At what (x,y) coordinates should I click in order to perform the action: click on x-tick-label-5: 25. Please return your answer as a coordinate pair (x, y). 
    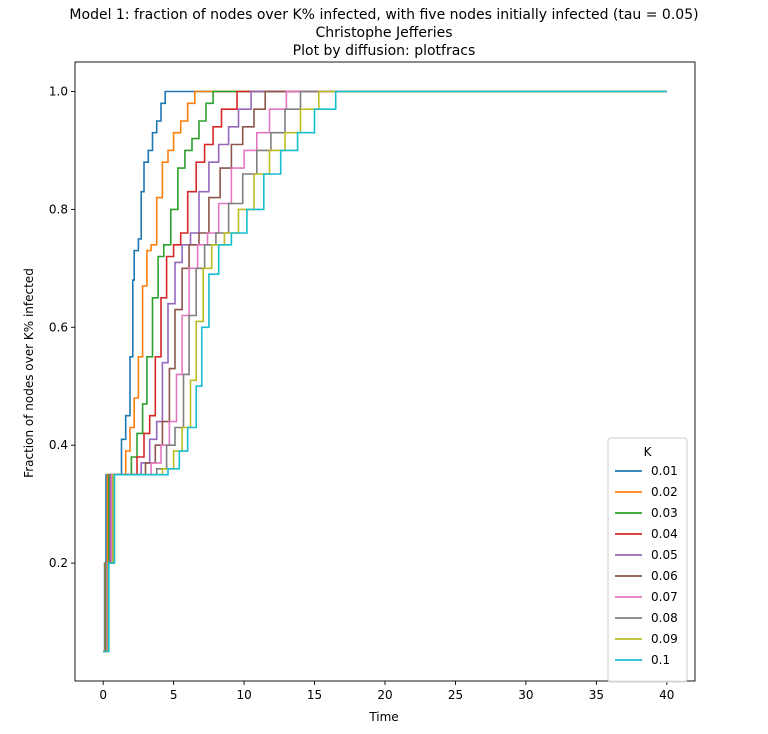
    Looking at the image, I should click on (455, 695).